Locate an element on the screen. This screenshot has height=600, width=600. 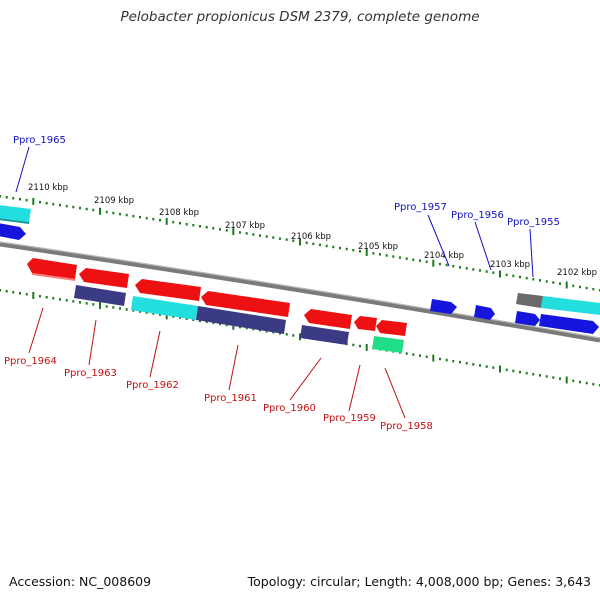
gene-ppro-1961-red is located at coordinates (245, 304).